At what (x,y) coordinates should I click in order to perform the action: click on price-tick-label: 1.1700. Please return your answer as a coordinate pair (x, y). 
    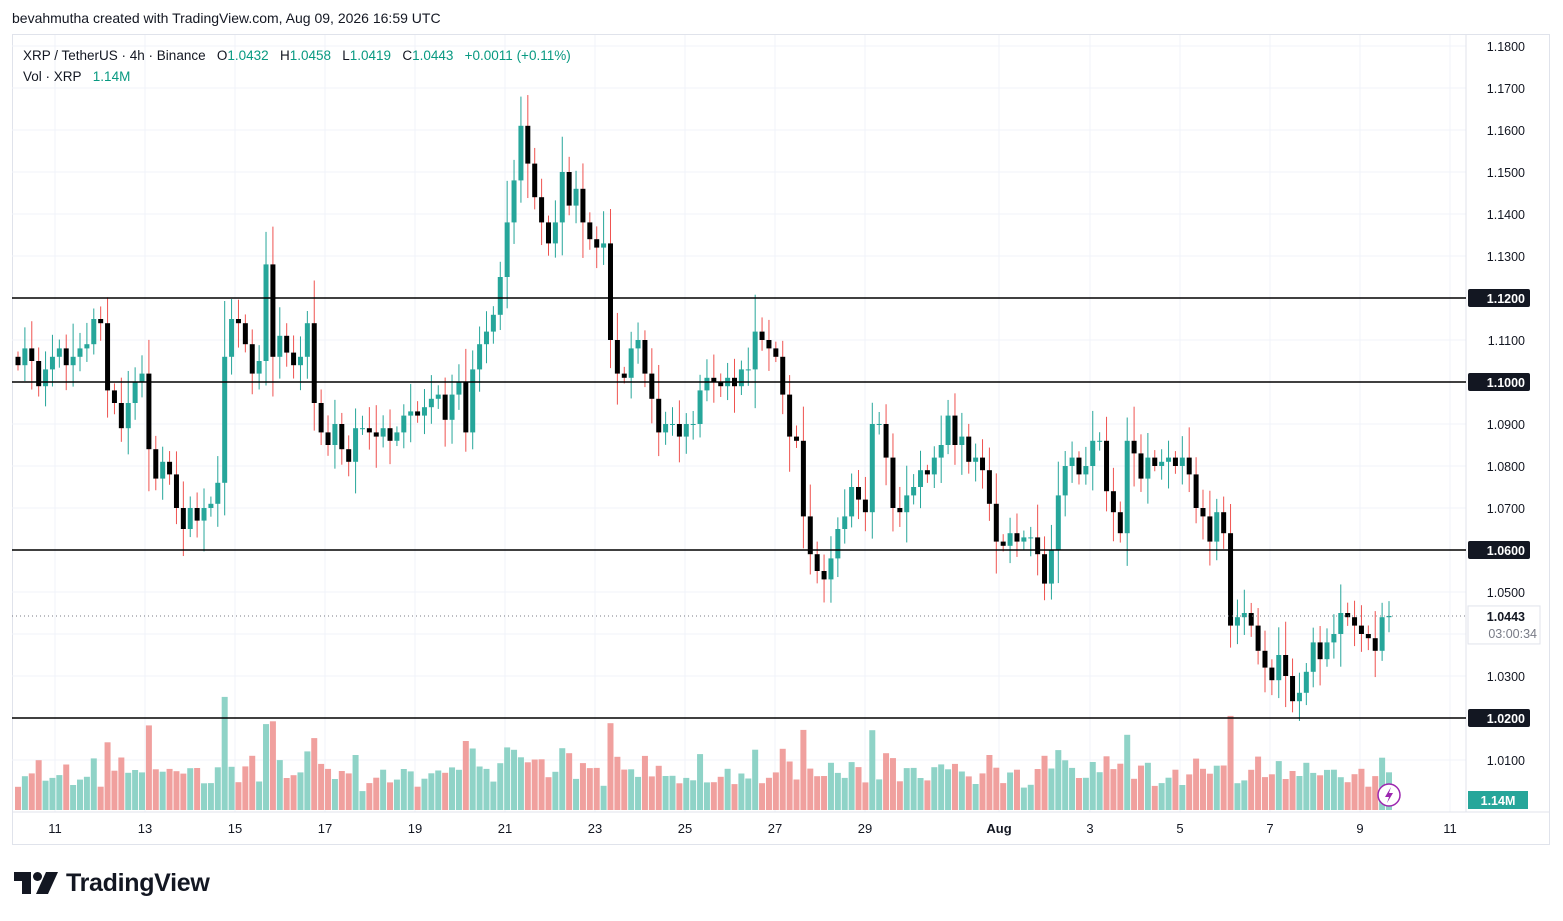
    Looking at the image, I should click on (1506, 89).